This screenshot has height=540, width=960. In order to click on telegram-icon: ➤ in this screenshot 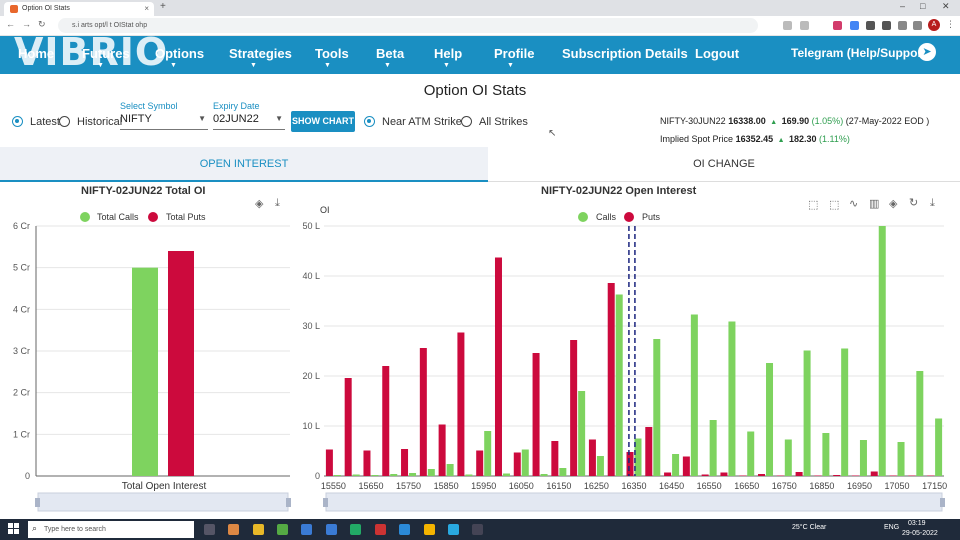, I will do `click(927, 52)`.